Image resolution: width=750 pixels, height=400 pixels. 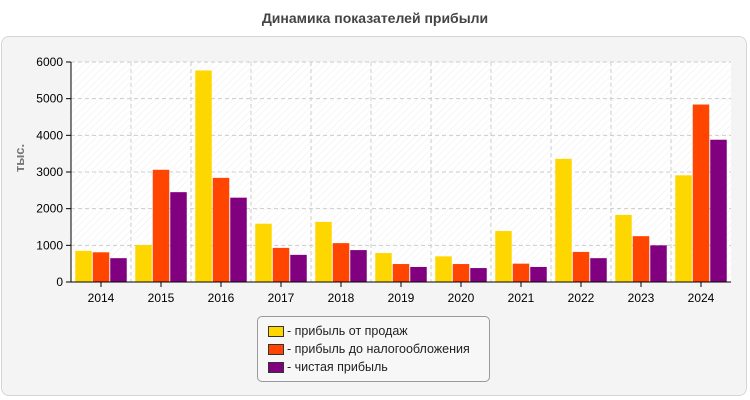 I want to click on bar-2022-s1, so click(x=581, y=266).